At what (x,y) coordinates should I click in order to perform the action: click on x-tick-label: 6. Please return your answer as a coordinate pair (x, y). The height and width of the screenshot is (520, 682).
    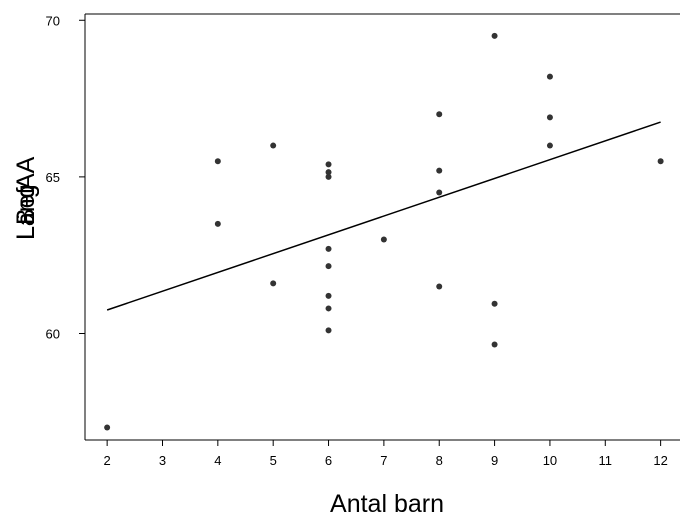
    Looking at the image, I should click on (328, 460).